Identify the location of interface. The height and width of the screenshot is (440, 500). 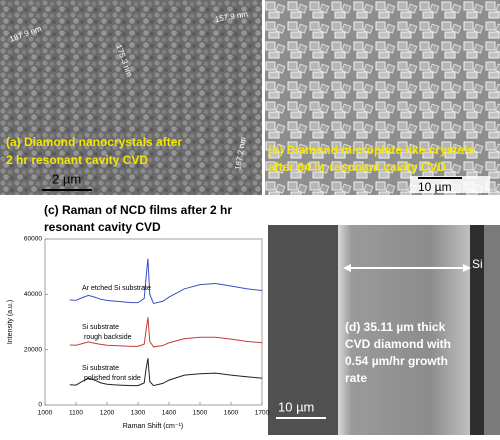
(477, 330).